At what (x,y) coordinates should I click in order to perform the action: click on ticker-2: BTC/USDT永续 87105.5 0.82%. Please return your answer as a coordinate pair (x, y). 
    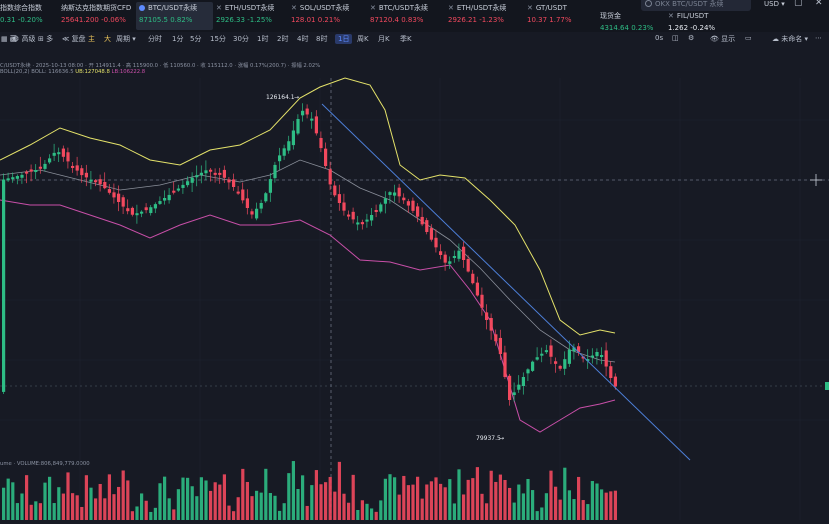
    Looking at the image, I should click on (174, 16).